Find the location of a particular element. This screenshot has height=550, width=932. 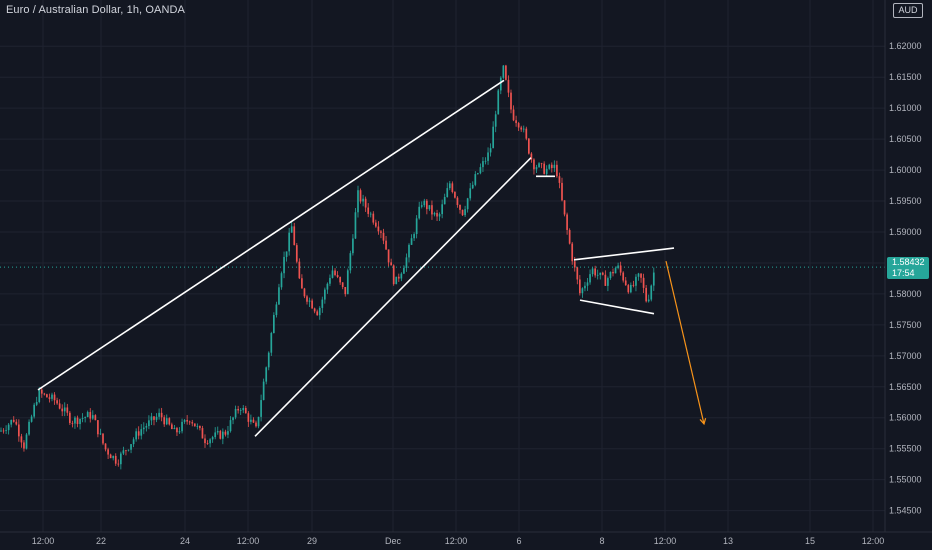

time-tick-label: 8 is located at coordinates (601, 541).